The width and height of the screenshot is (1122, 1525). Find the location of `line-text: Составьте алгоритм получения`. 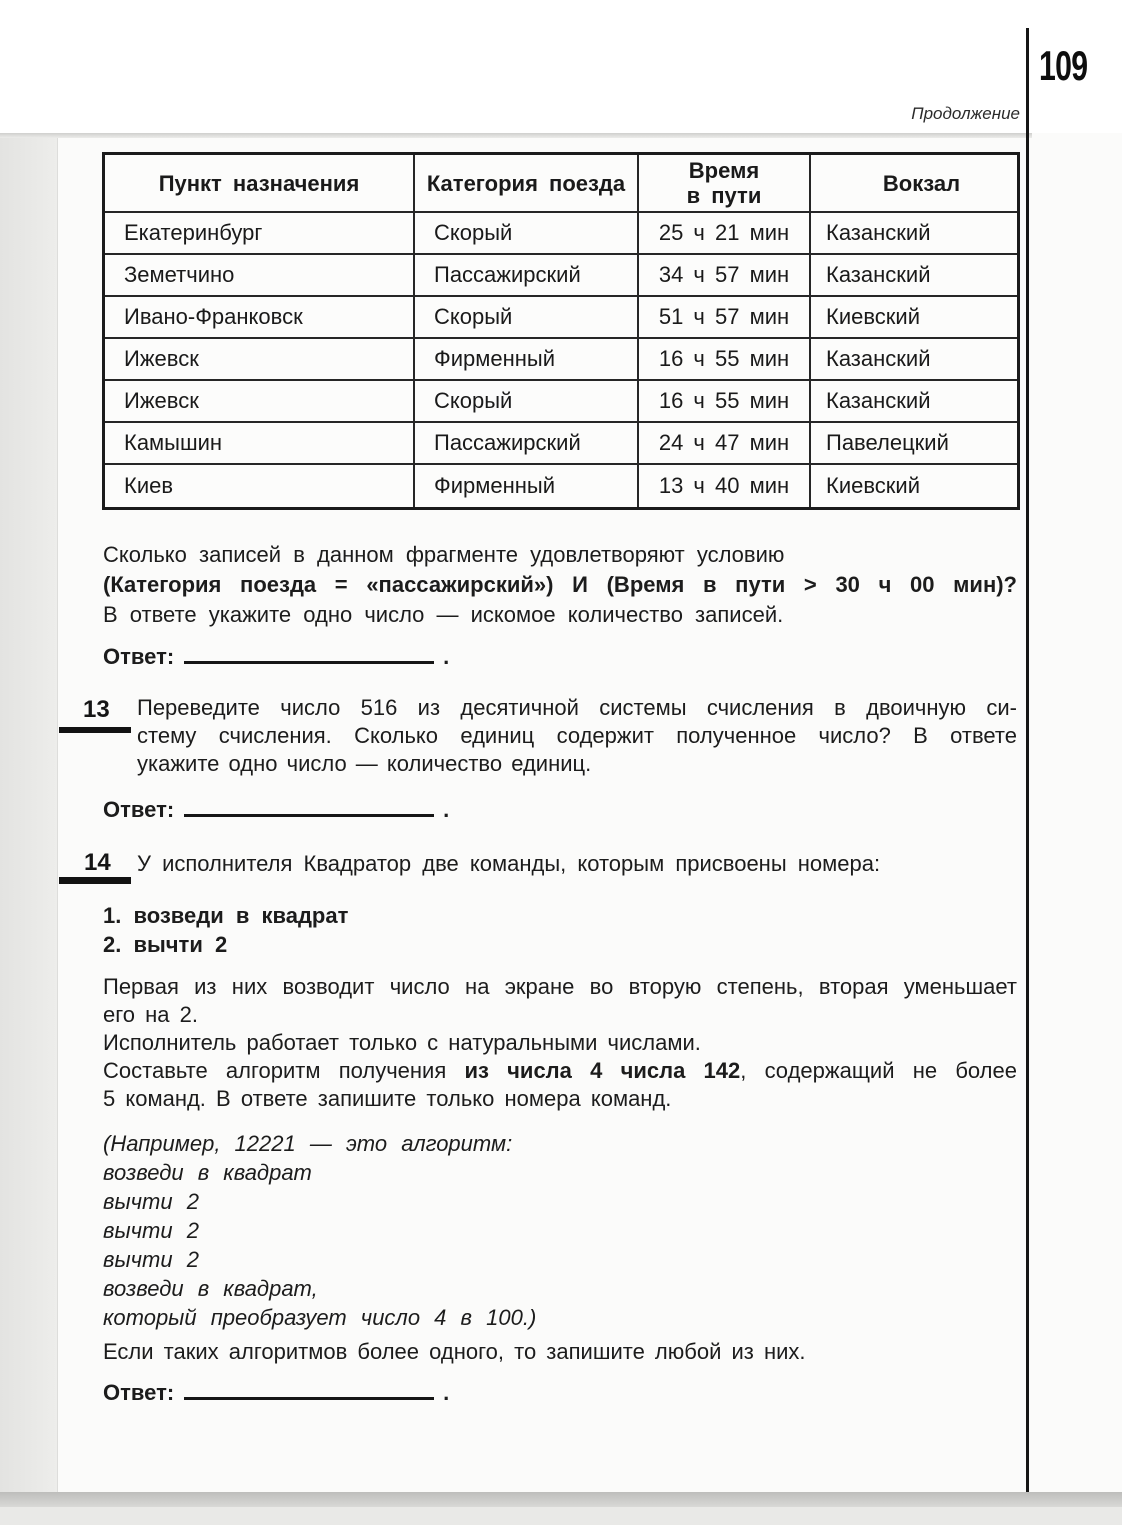

line-text: Составьте алгоритм получения is located at coordinates (284, 1070).